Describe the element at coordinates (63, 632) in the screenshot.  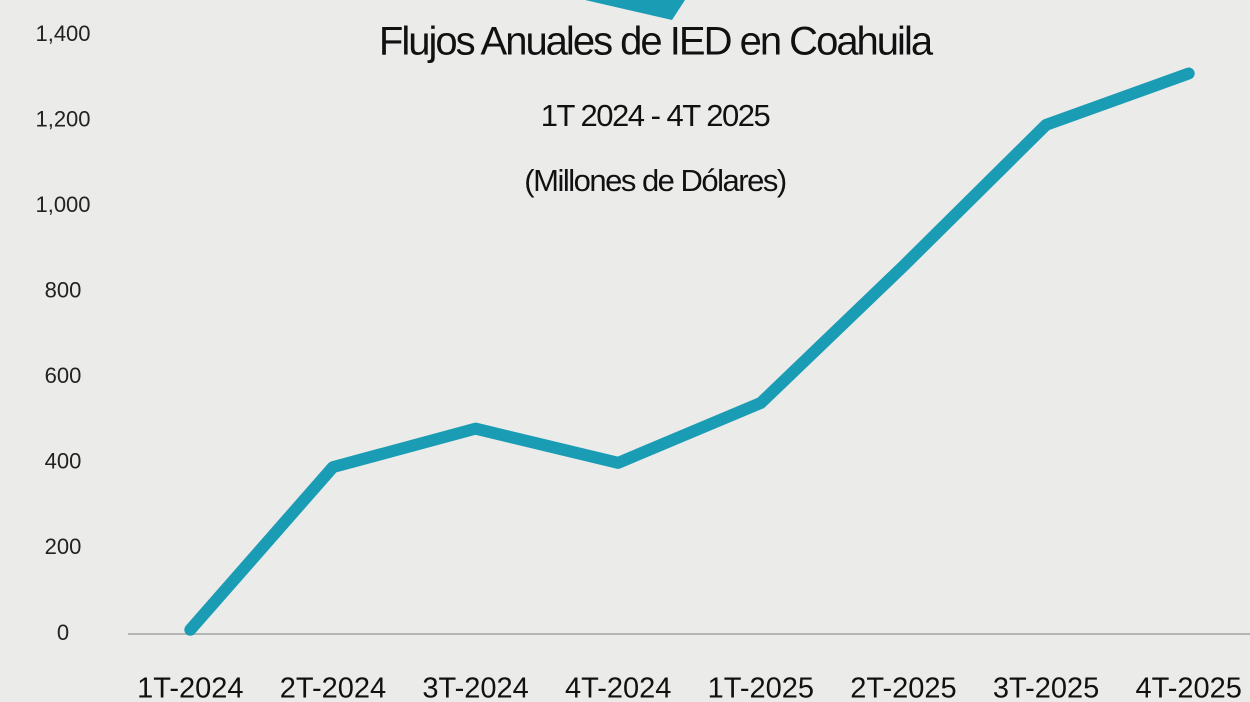
I see `y-tick-label: 0` at that location.